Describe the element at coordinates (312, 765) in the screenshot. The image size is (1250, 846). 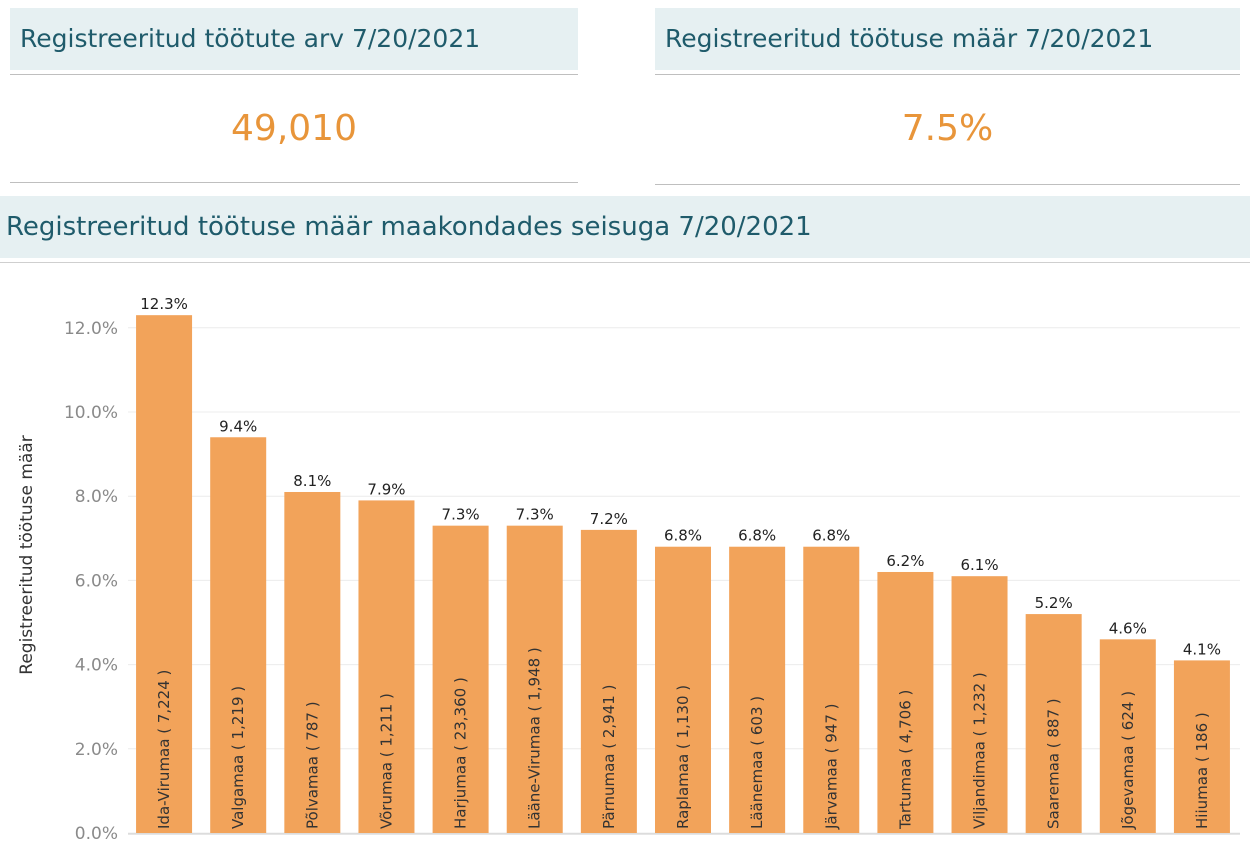
I see `category-label: Põlvamaa ( 787 )` at that location.